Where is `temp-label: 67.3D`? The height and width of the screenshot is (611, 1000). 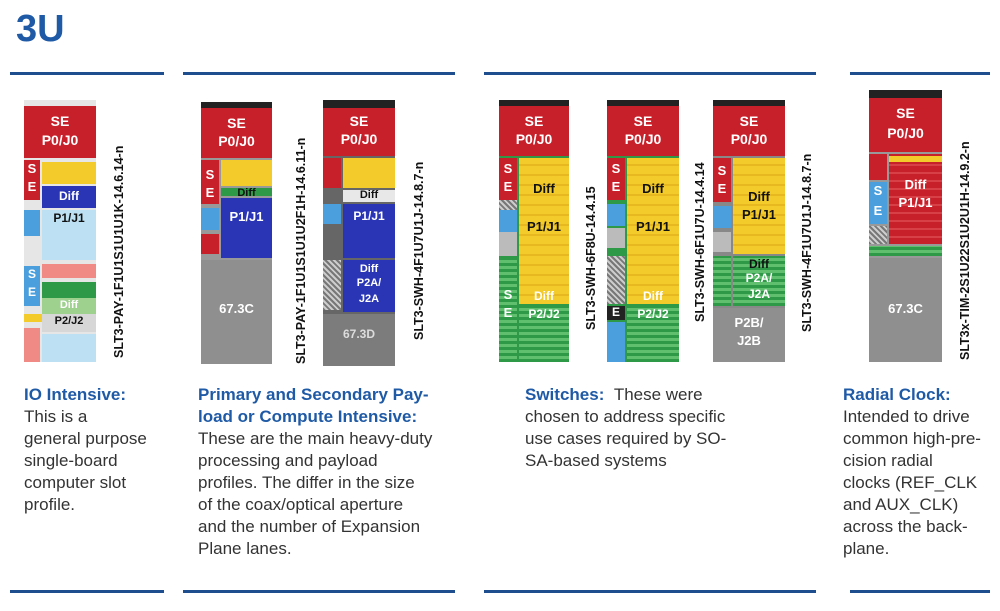 temp-label: 67.3D is located at coordinates (359, 334).